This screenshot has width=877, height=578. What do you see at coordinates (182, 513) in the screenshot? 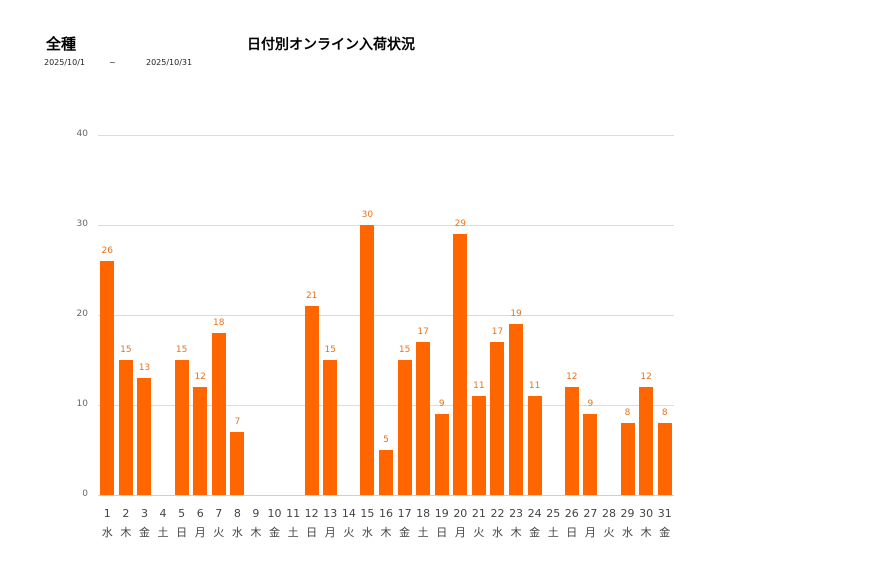
I see `x-axis-day-label: 5` at bounding box center [182, 513].